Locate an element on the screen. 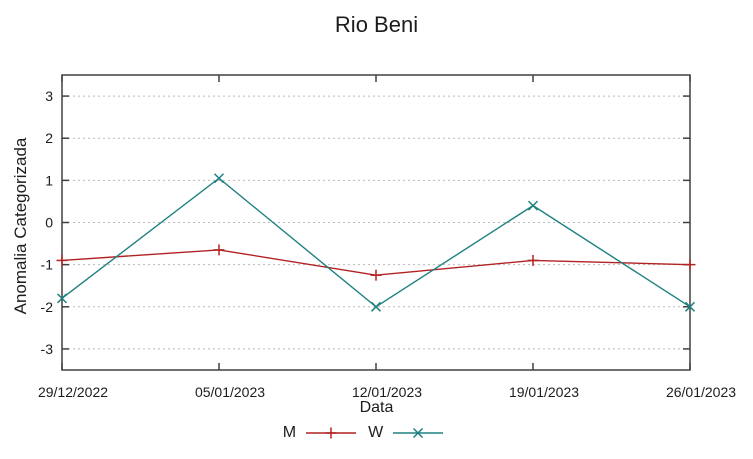  legend-item-m: M is located at coordinates (320, 433).